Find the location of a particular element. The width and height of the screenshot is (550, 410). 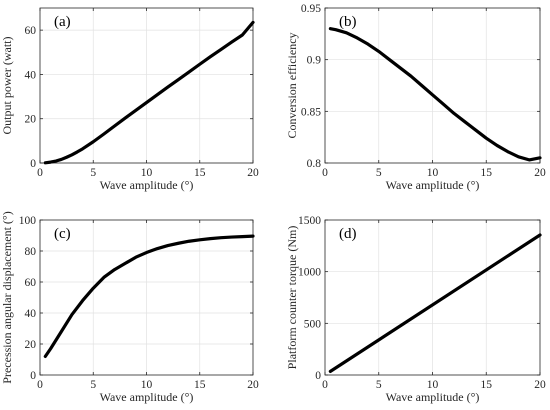

y-axis-label: Precession angular displacement (°) is located at coordinates (7, 297).